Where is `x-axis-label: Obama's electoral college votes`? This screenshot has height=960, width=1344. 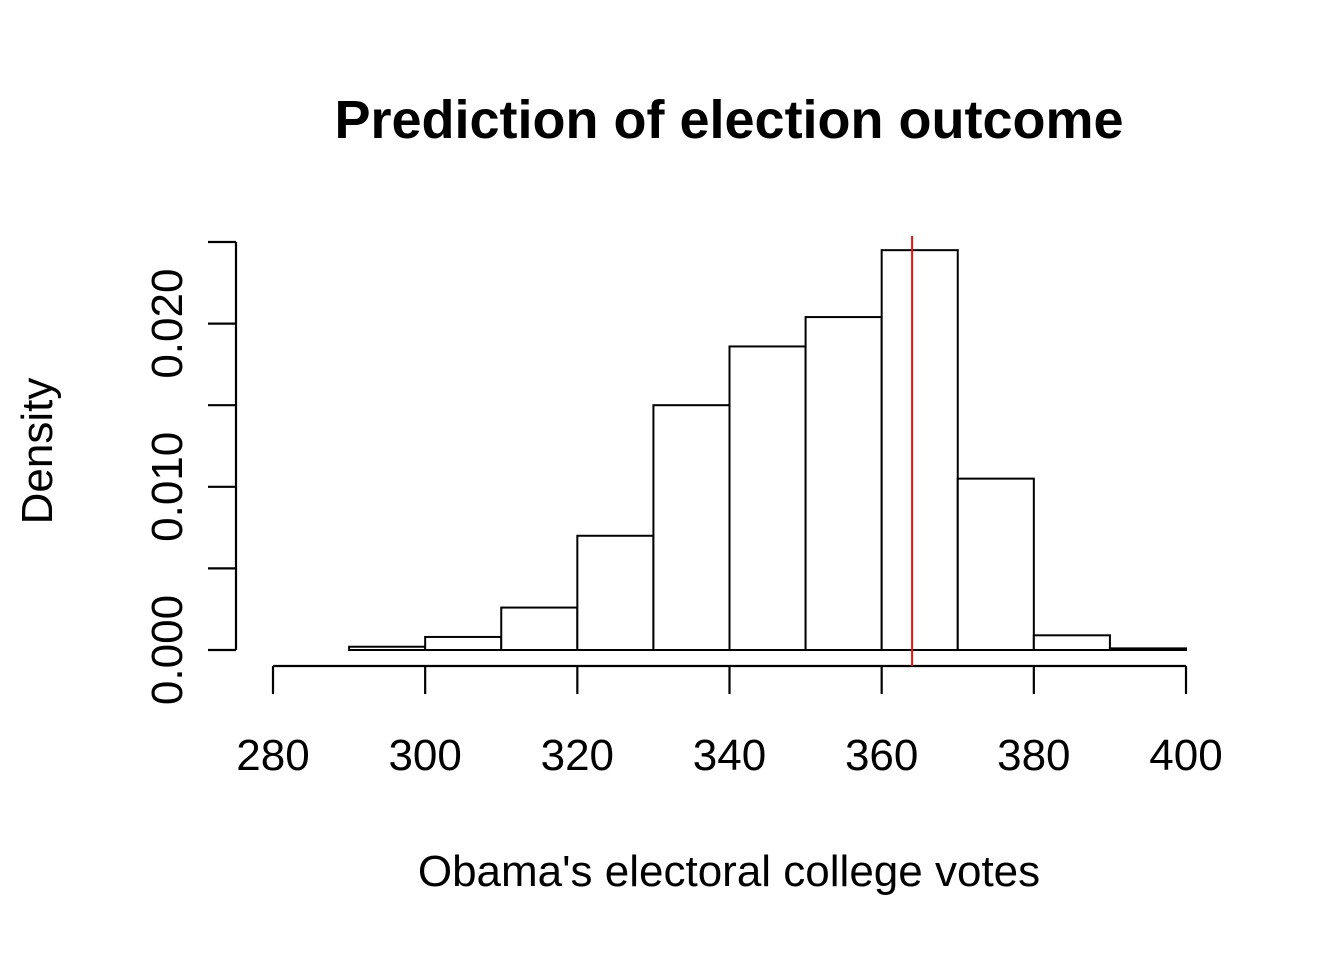
x-axis-label: Obama's electoral college votes is located at coordinates (729, 871).